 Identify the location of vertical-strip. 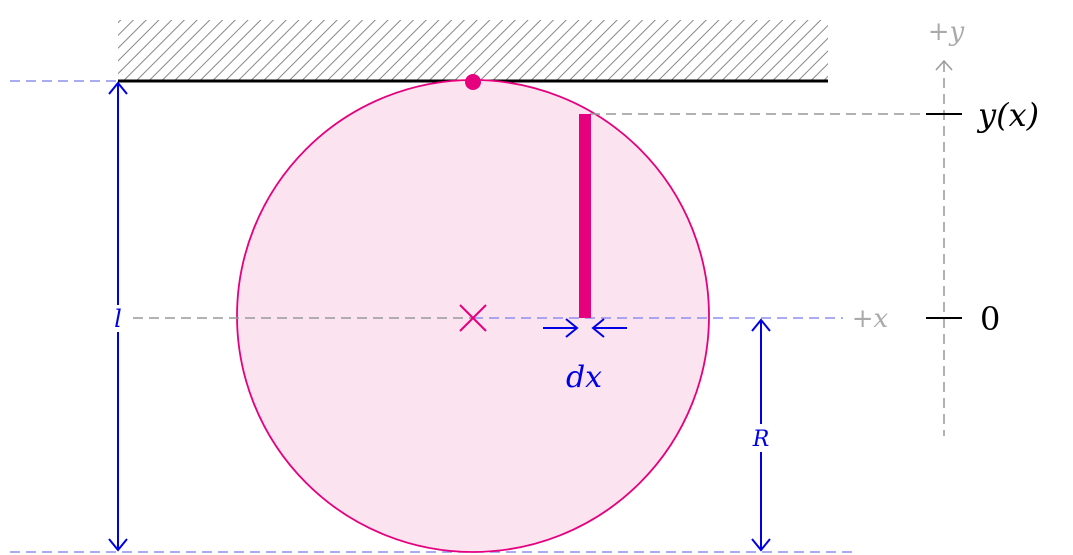
(585, 216).